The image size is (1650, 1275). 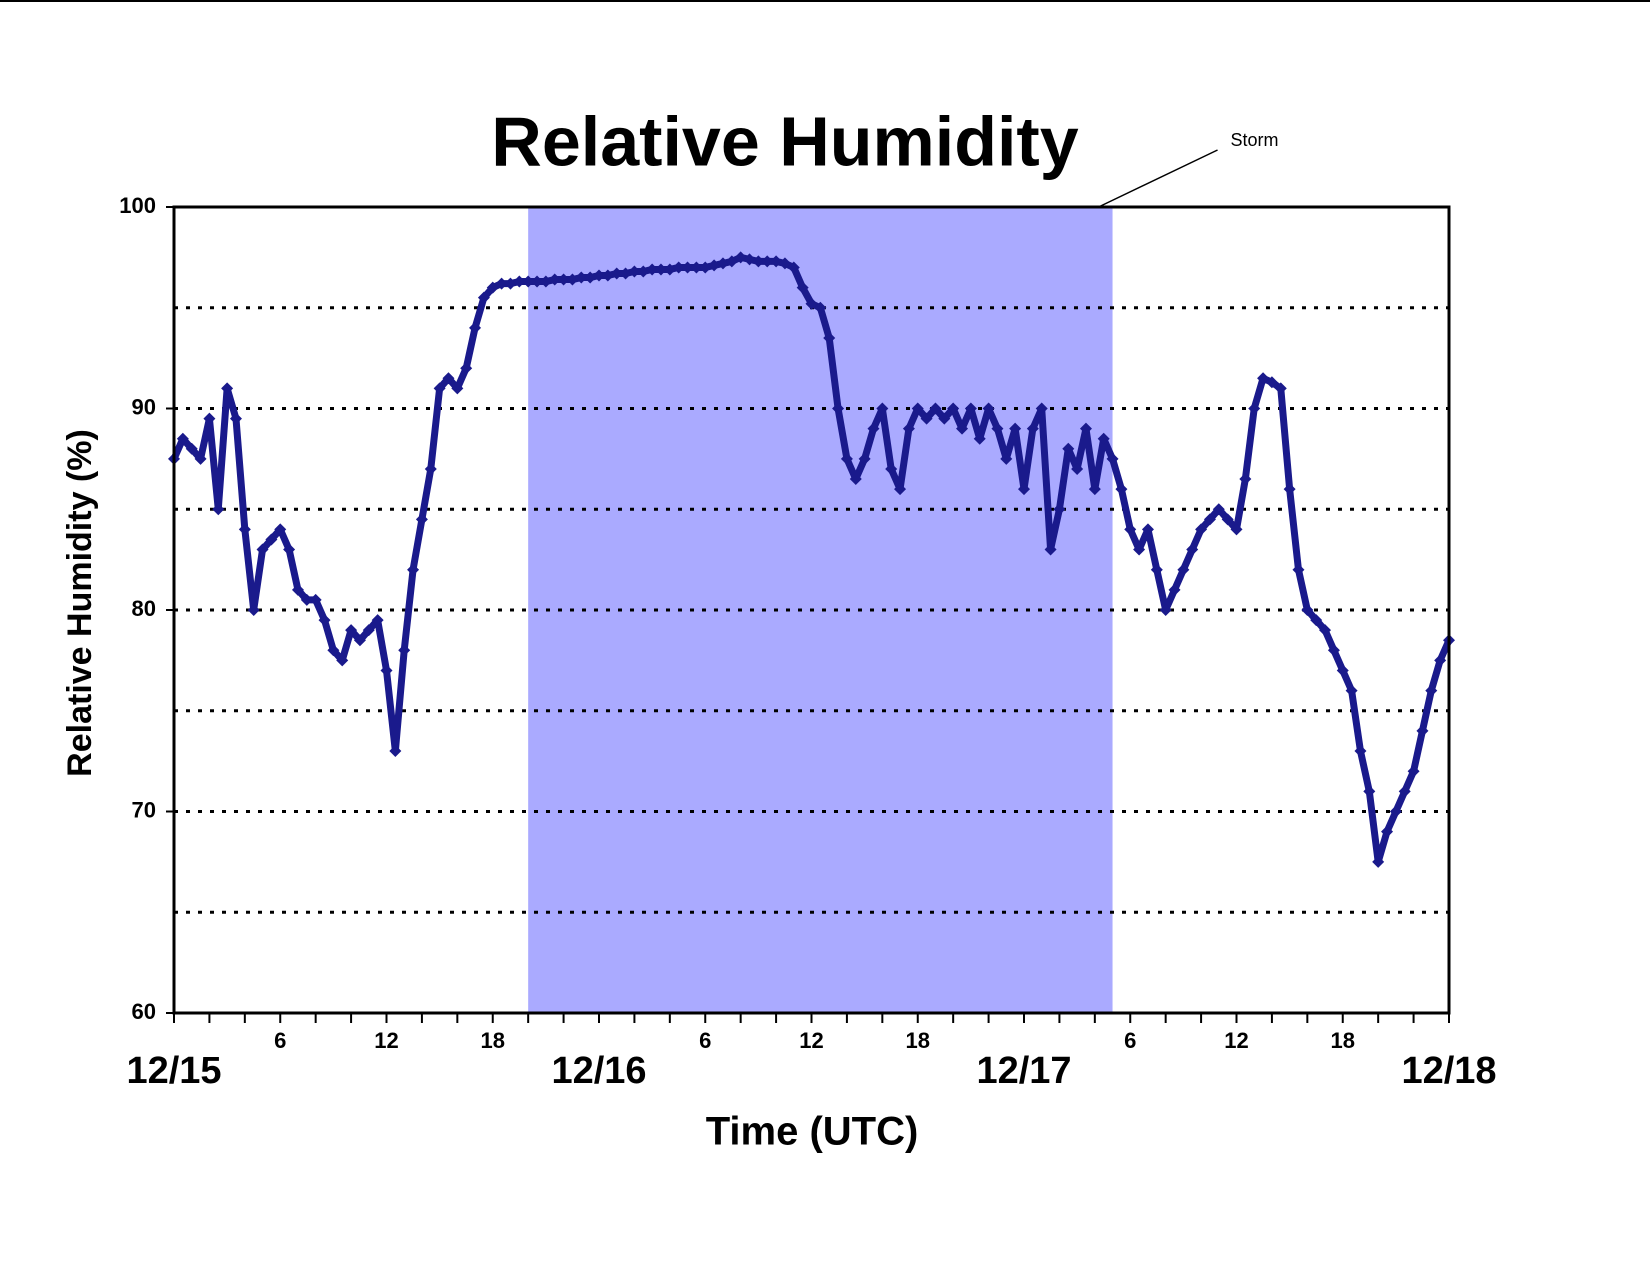 I want to click on y-axis-label: Relative Humidity (%), so click(x=80, y=603).